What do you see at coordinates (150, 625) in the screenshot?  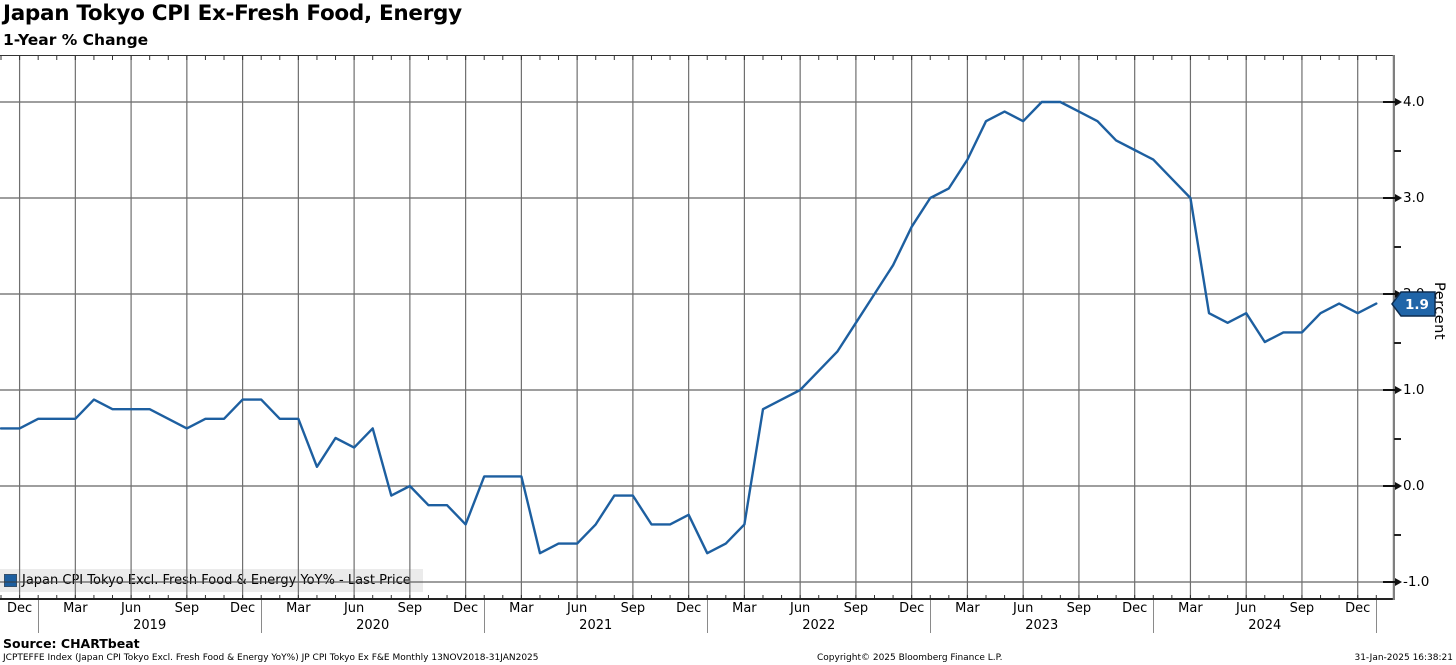 I see `x-axis-year-label: 2019` at bounding box center [150, 625].